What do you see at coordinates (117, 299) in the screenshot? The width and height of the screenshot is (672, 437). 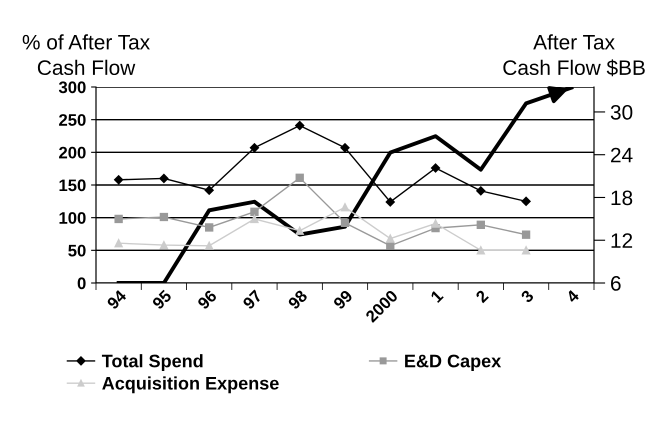 I see `x-tick-label: 94` at bounding box center [117, 299].